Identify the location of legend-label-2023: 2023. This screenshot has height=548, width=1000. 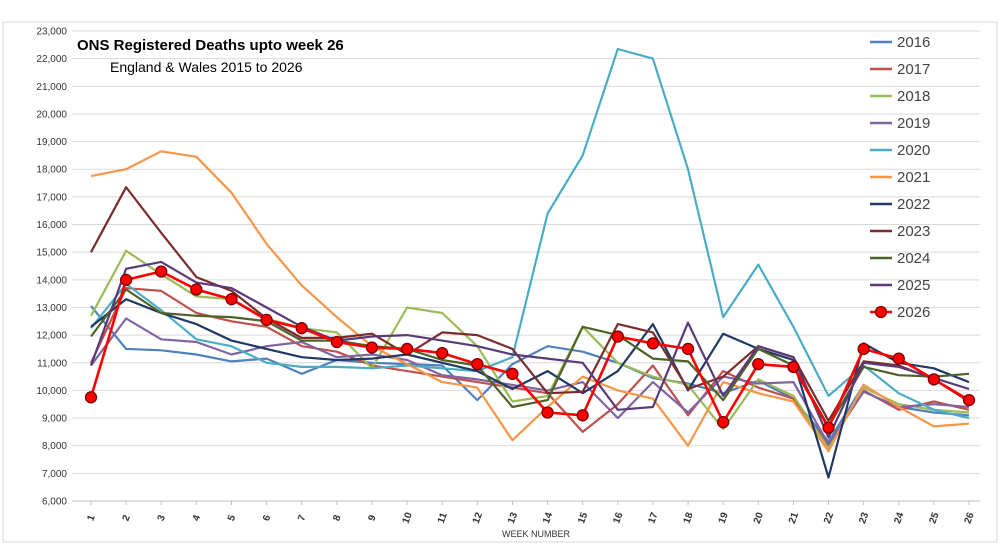
(913, 231).